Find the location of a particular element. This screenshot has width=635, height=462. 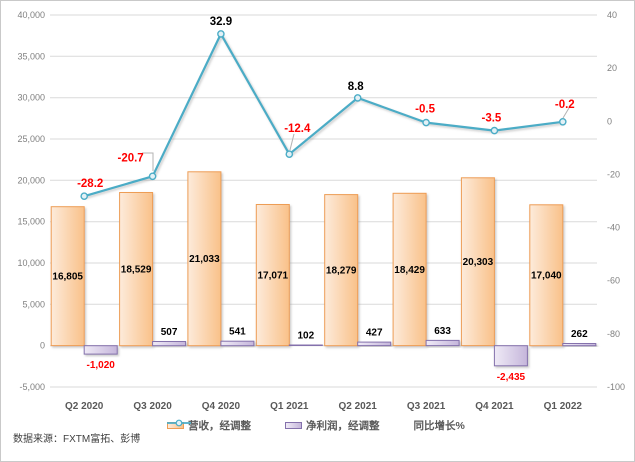

left-axis-tick-label: 20,000 is located at coordinates (31, 180).